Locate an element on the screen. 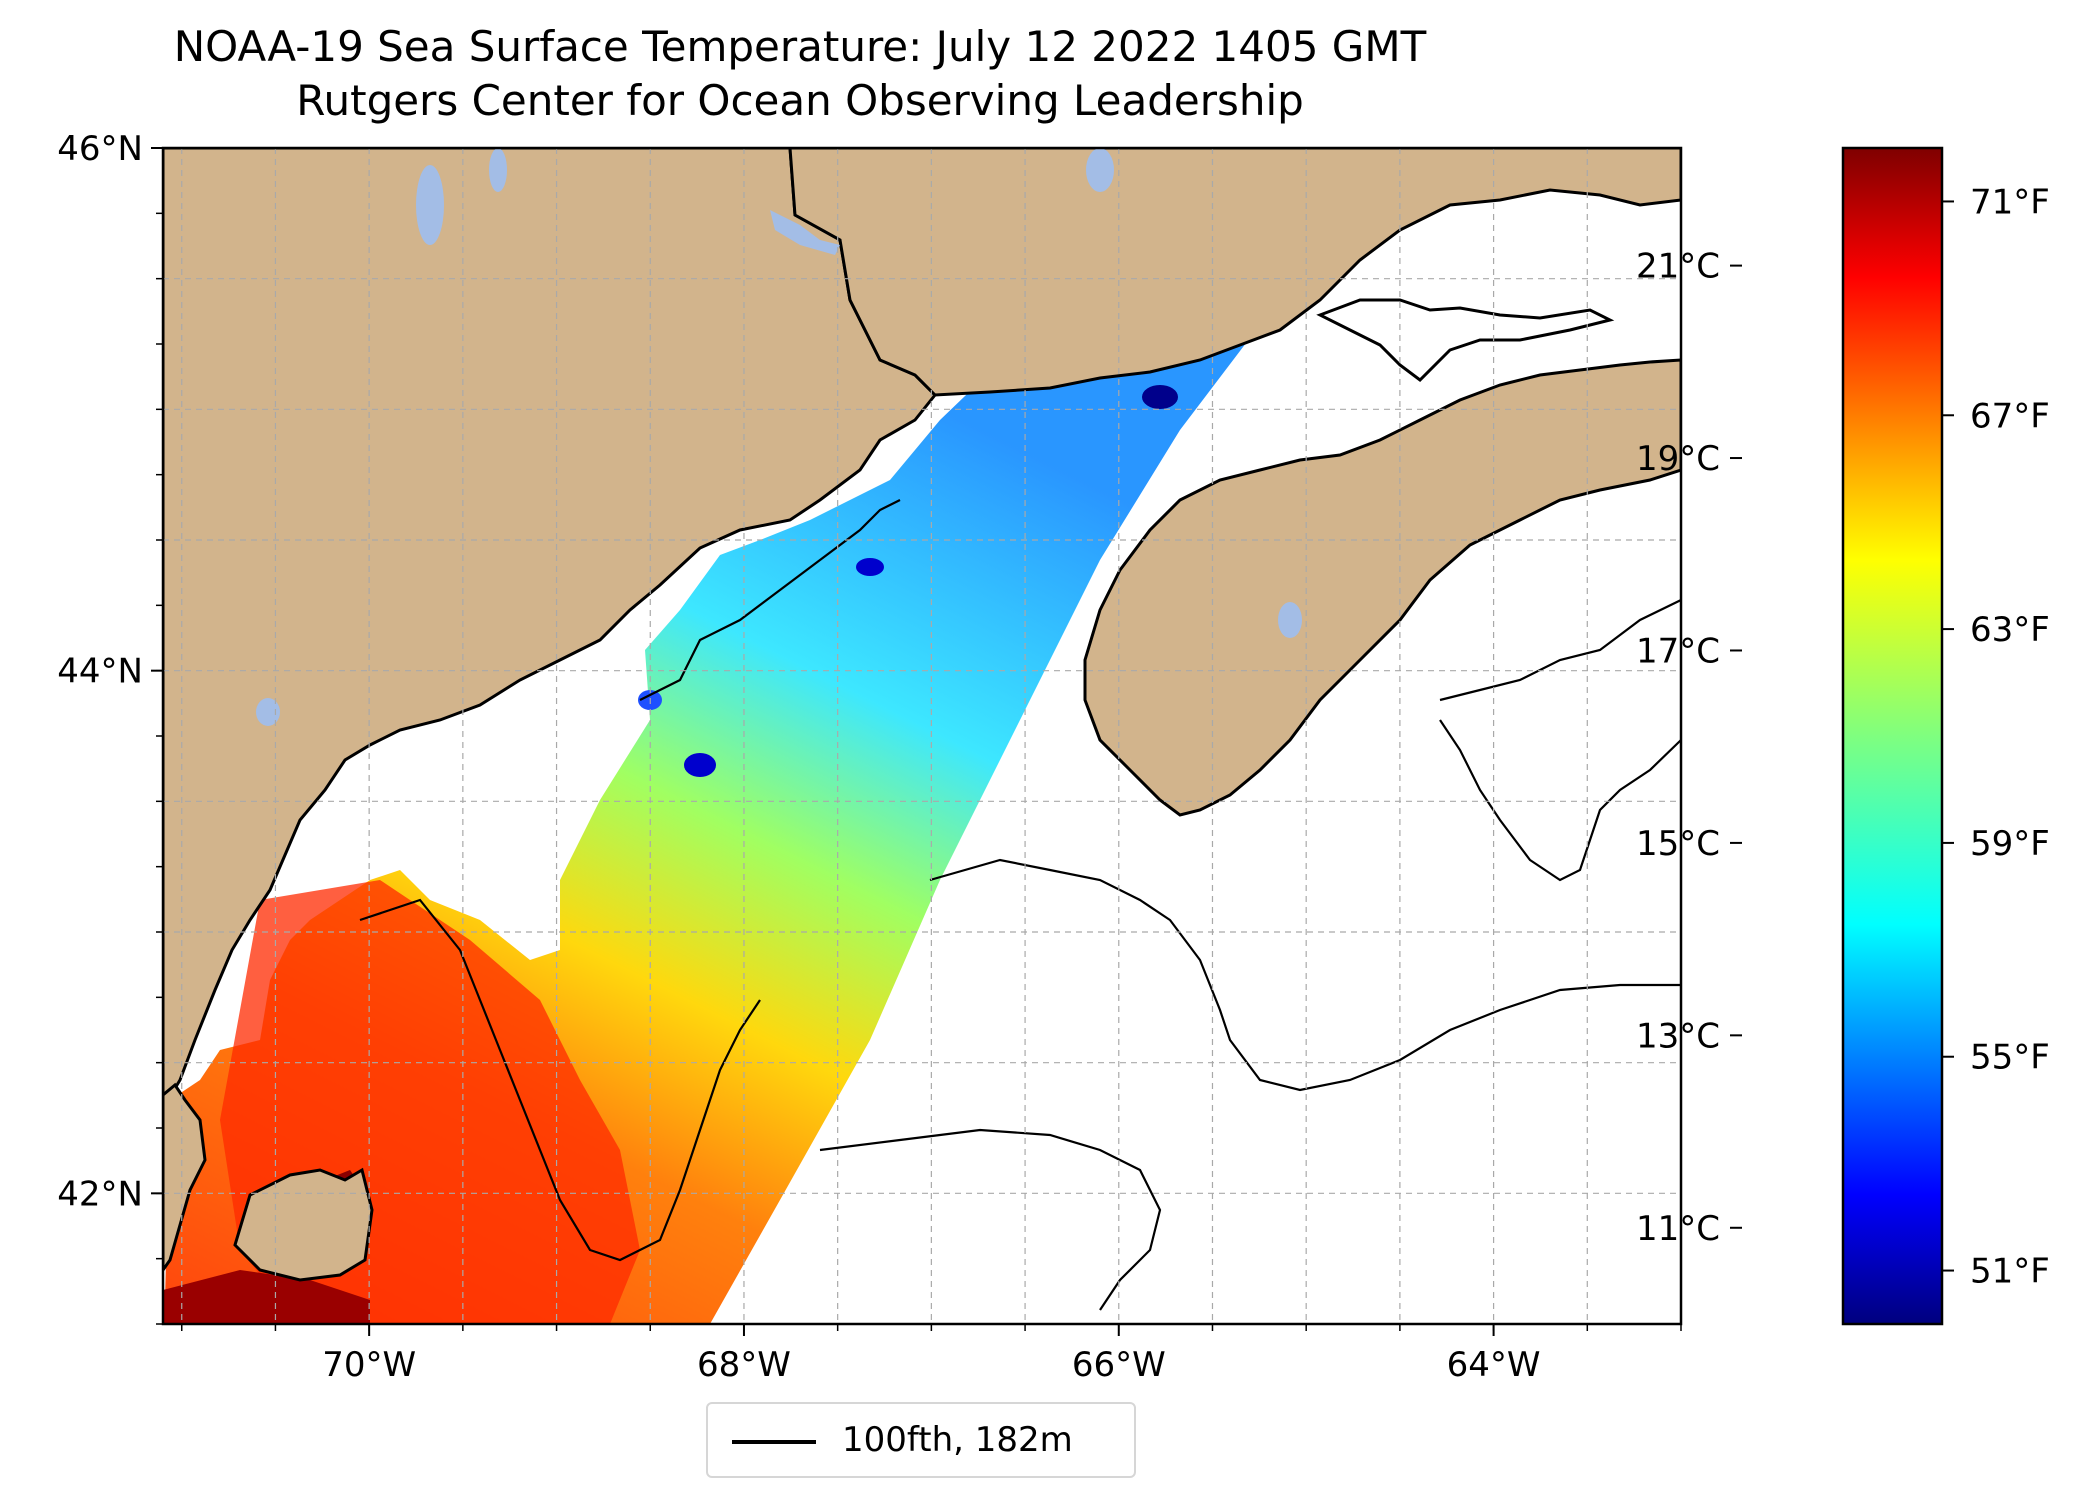  lon-tick-label: 70°W is located at coordinates (369, 1365).